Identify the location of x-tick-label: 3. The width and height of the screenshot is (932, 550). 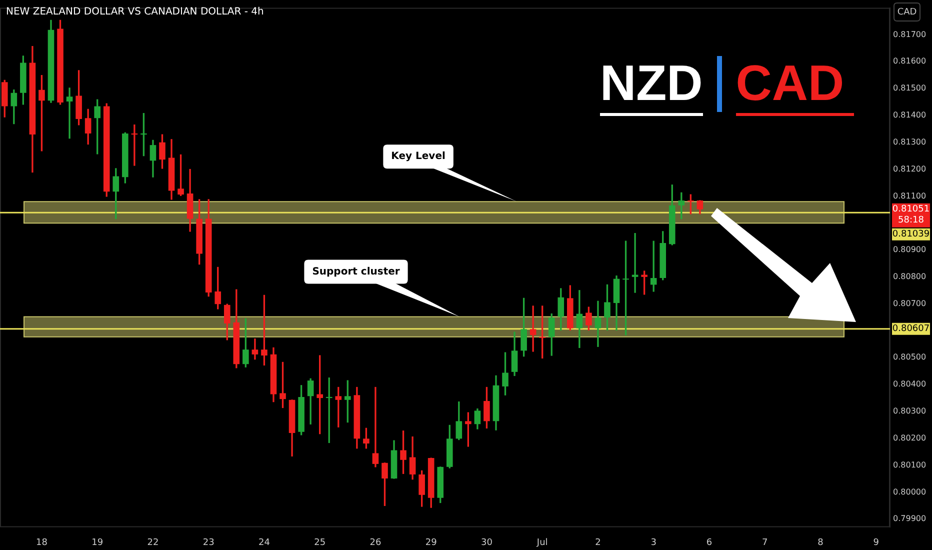
(653, 543).